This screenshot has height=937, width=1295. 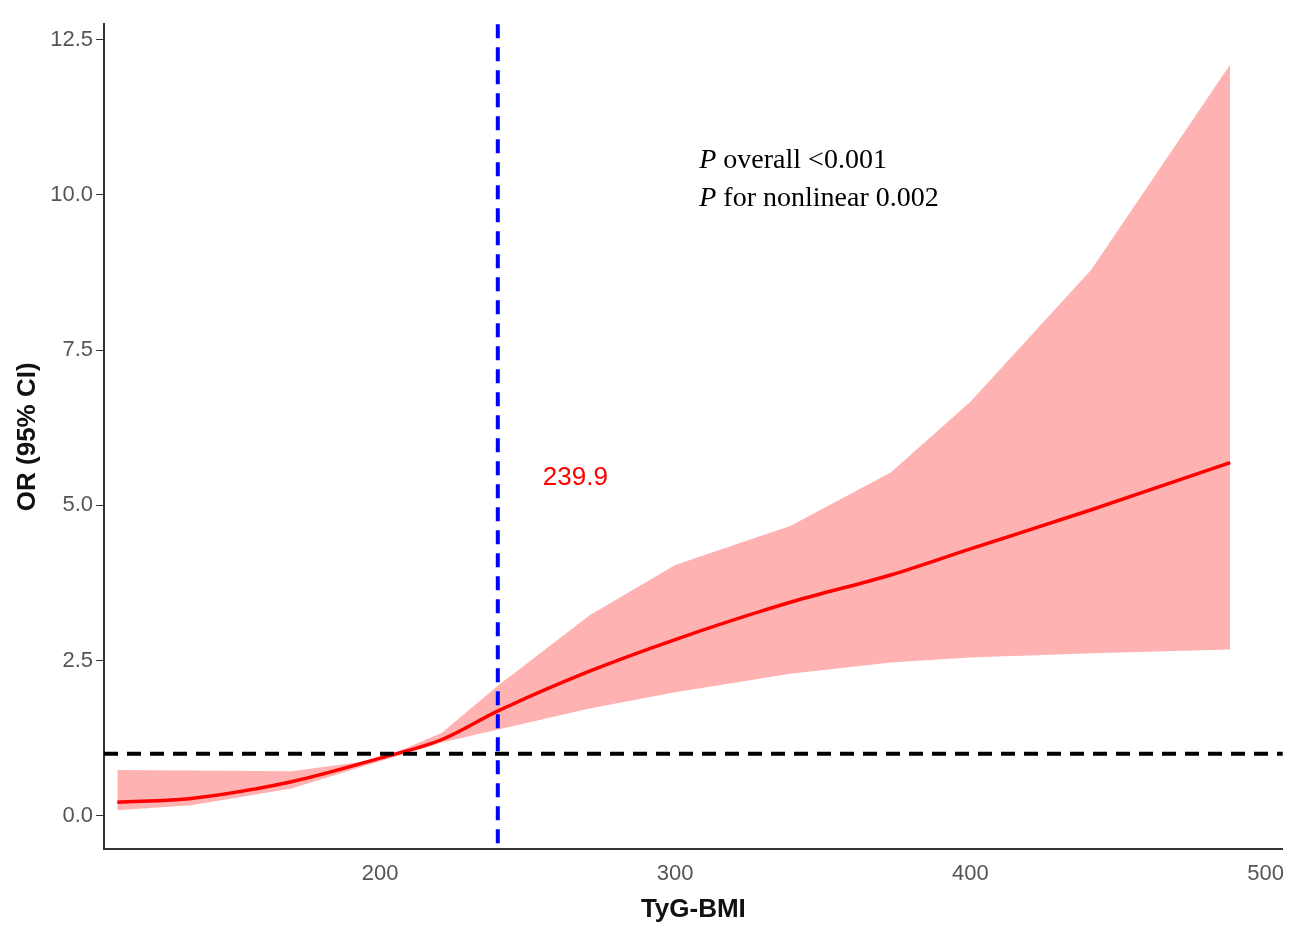 I want to click on x-axis-title: TyG-BMI, so click(x=693, y=907).